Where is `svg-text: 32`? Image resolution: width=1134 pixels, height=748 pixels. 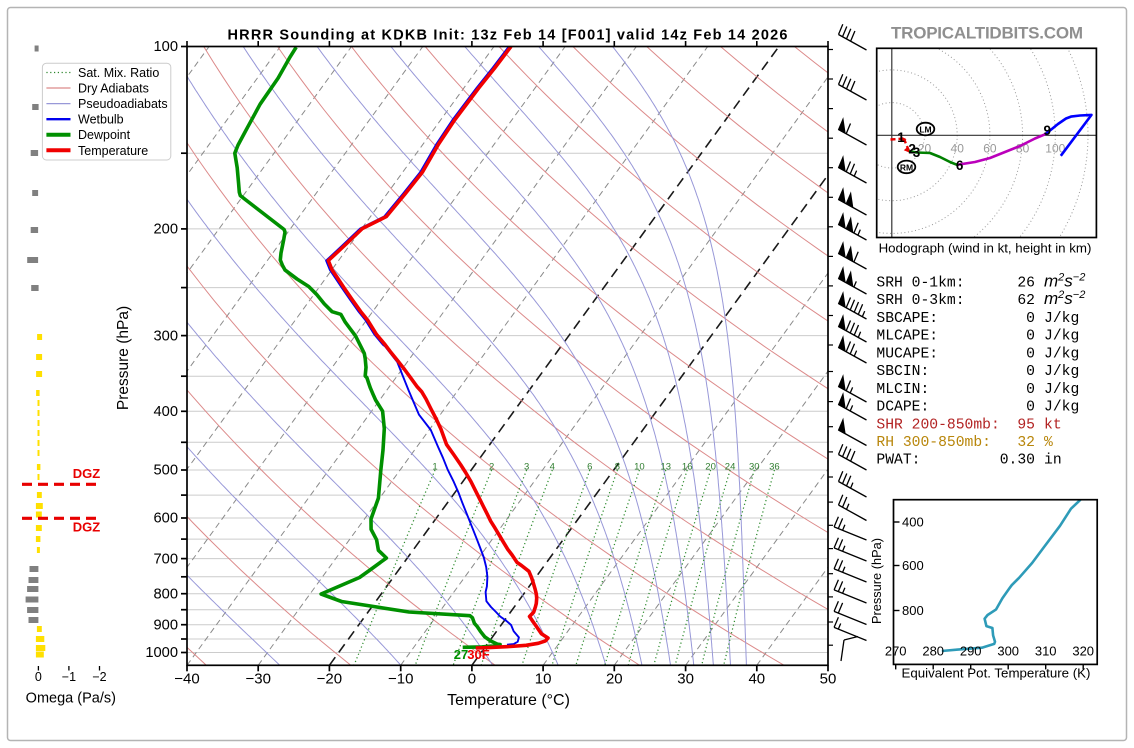
svg-text: 32 is located at coordinates (1026, 443).